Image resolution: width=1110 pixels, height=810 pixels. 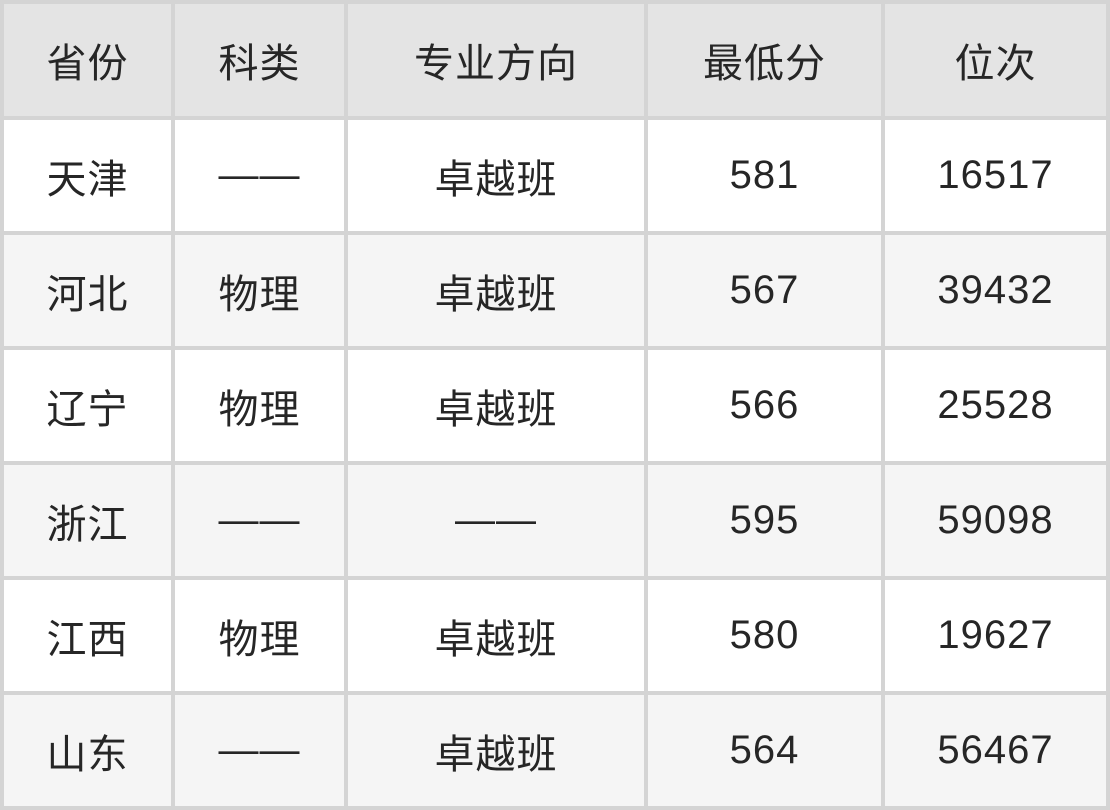 What do you see at coordinates (997, 637) in the screenshot?
I see `cell-rank: 19627` at bounding box center [997, 637].